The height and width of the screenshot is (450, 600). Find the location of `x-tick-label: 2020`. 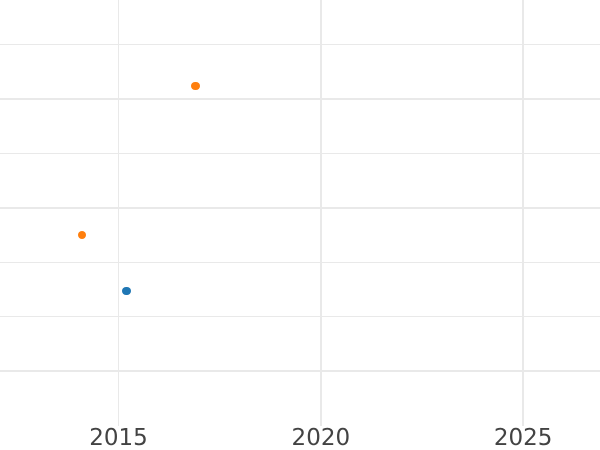

x-tick-label: 2020 is located at coordinates (321, 437).